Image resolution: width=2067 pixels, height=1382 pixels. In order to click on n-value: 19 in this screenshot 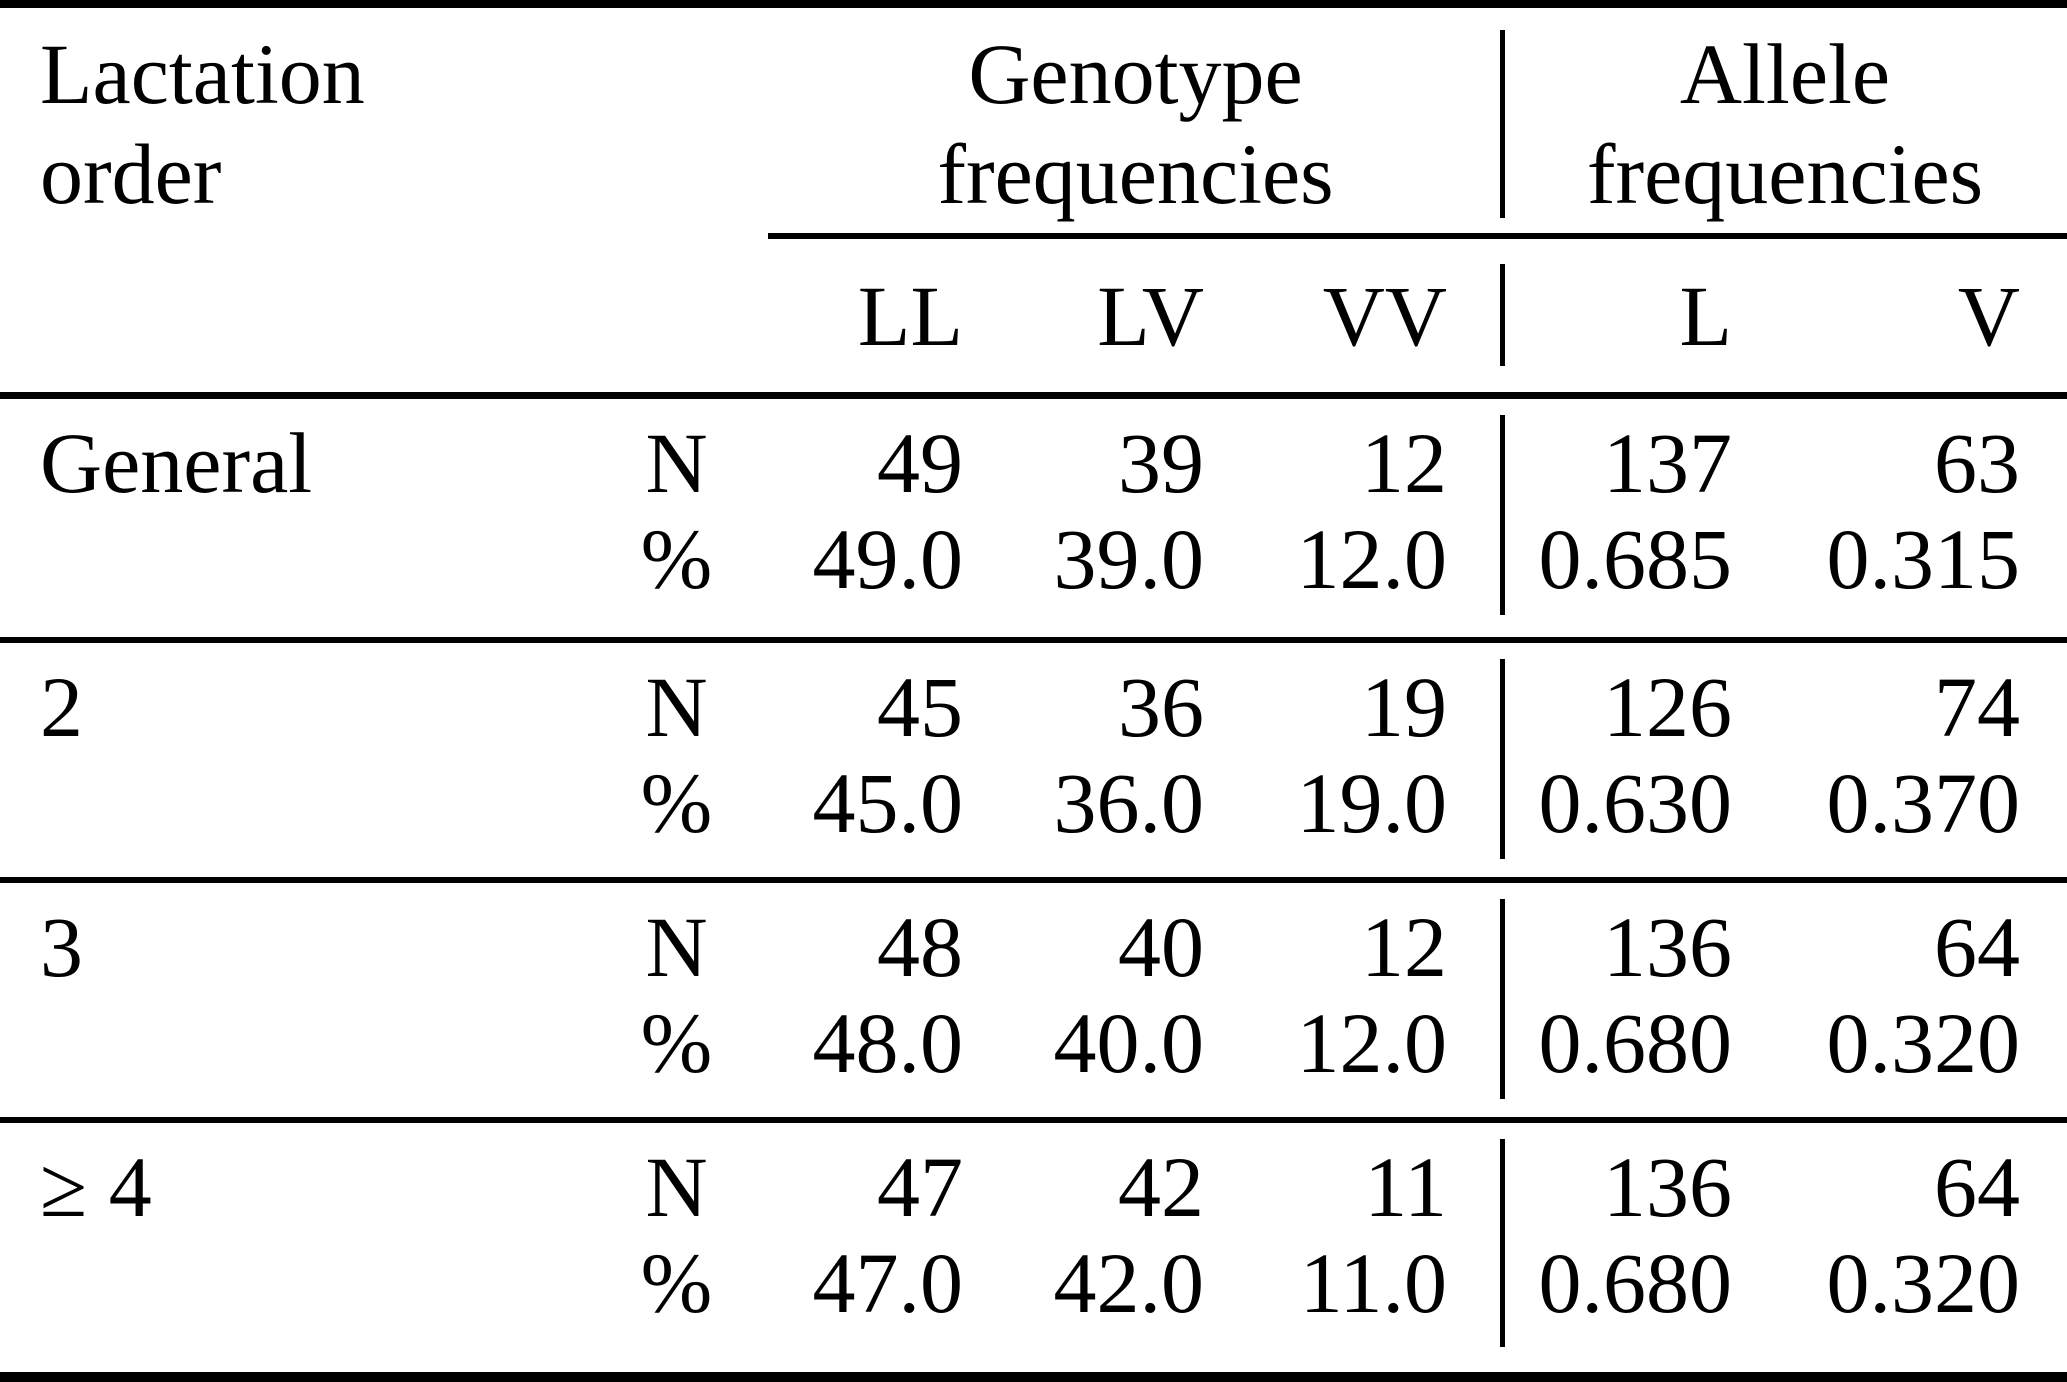, I will do `click(1404, 707)`.